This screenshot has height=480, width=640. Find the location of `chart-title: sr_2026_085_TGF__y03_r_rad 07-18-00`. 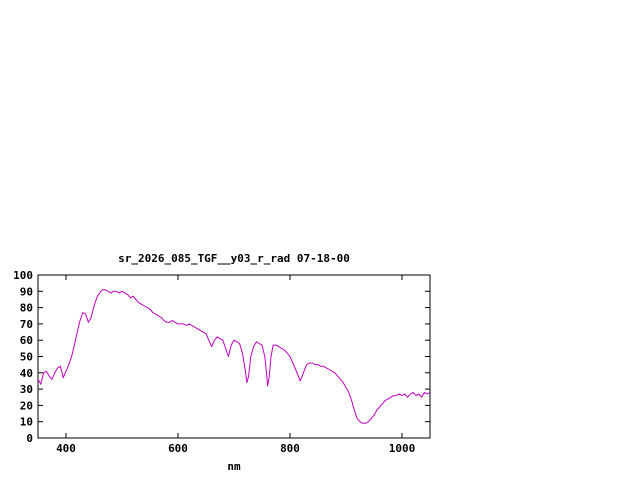

chart-title: sr_2026_085_TGF__y03_r_rad 07-18-00 is located at coordinates (234, 258).